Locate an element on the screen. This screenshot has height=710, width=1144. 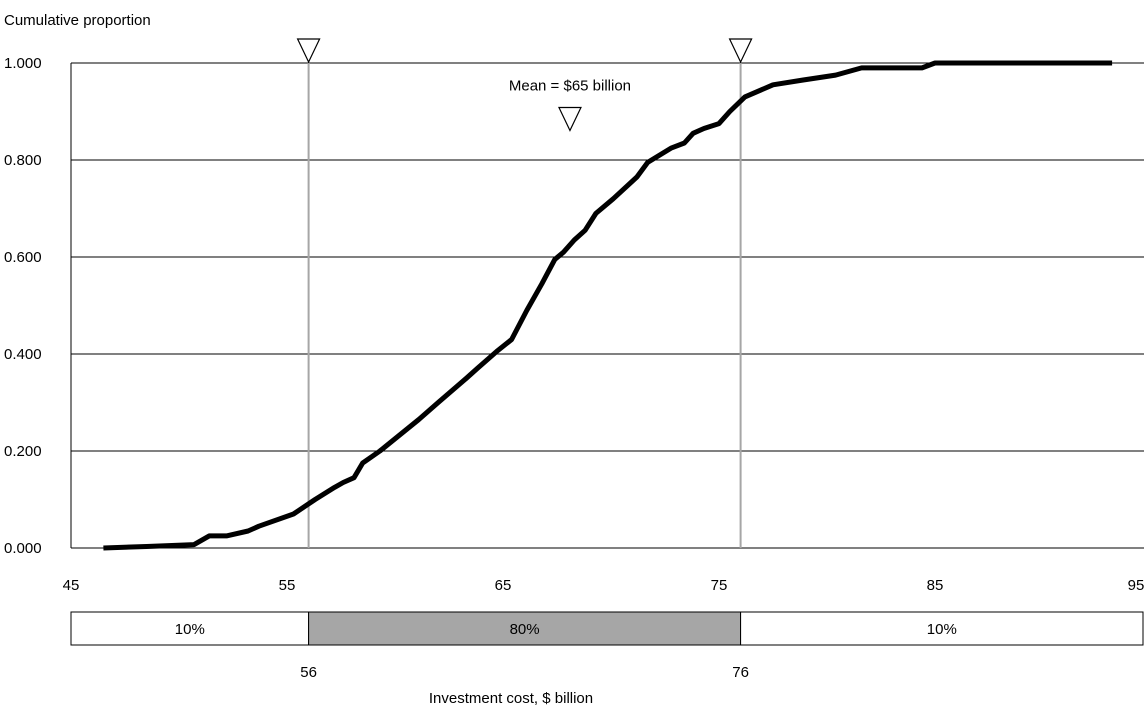
y-tick-label: 1.000 is located at coordinates (23, 63).